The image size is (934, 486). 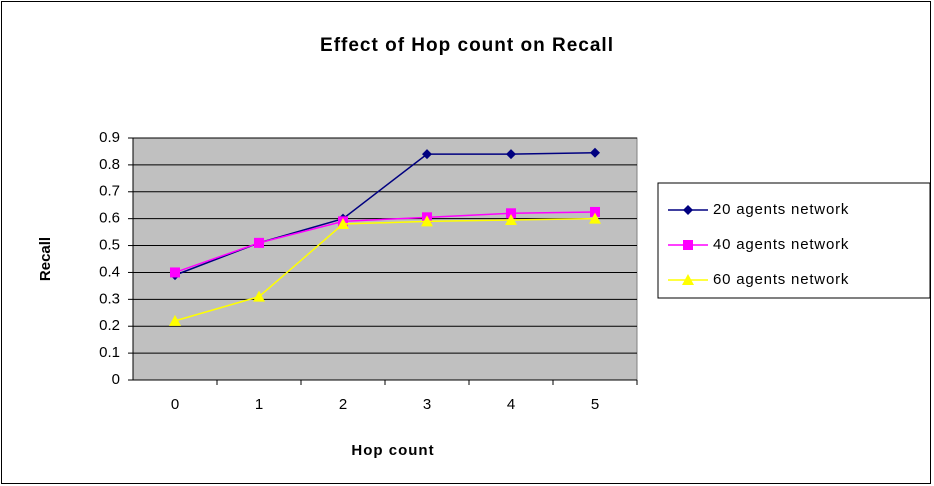 What do you see at coordinates (109, 137) in the screenshot?
I see `y-tick-label: 0.9` at bounding box center [109, 137].